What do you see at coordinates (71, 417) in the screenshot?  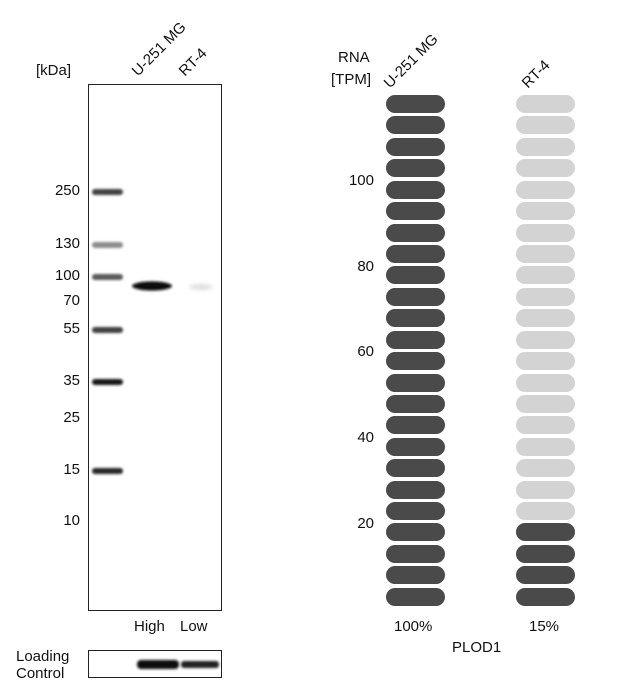 I see `marker-label-25: 25` at bounding box center [71, 417].